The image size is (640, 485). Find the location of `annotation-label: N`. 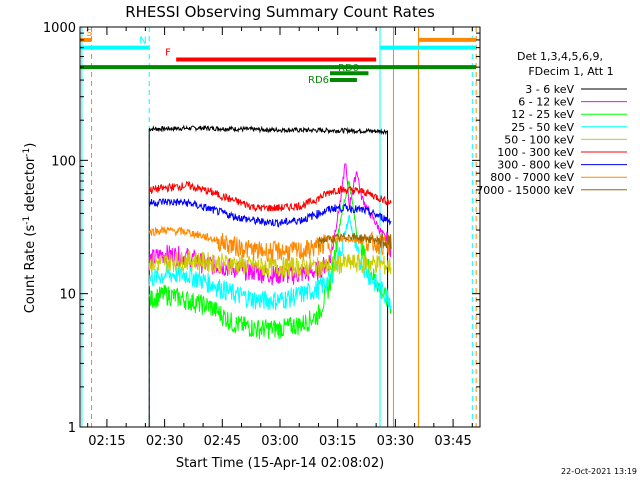

annotation-label: N is located at coordinates (142, 41).